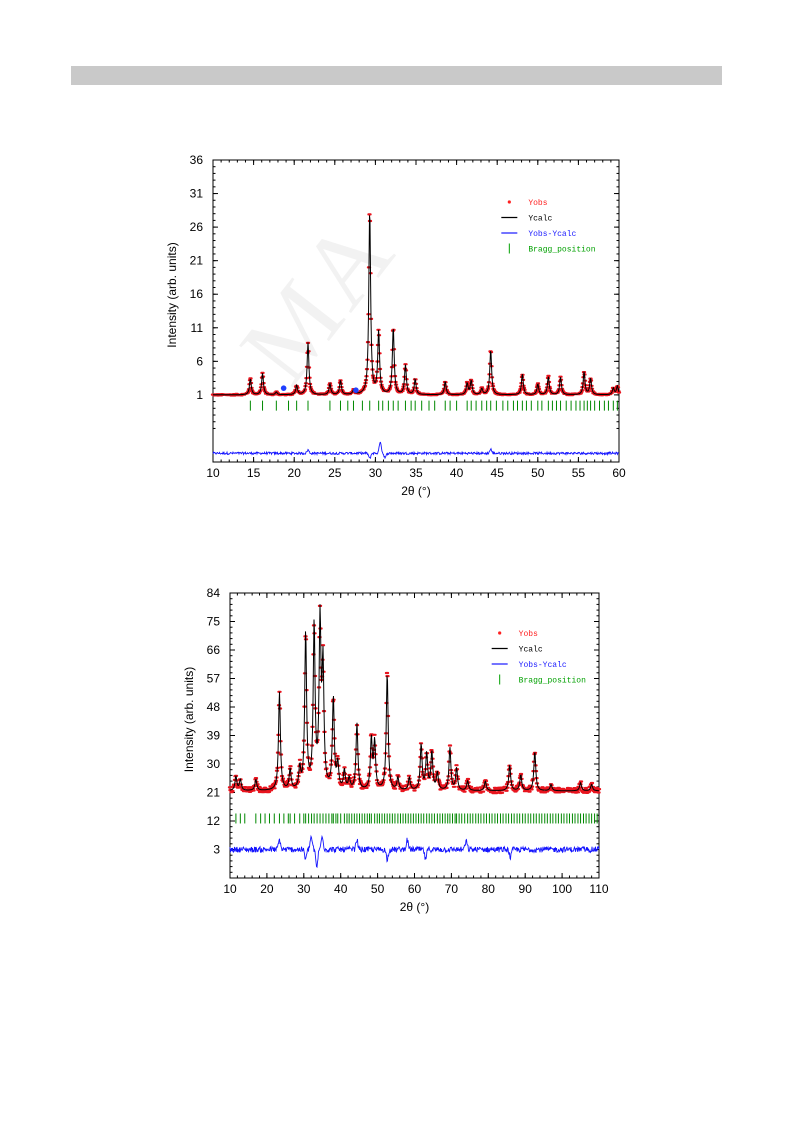 This screenshot has width=793, height=1123. I want to click on x-tick-label: 100, so click(562, 889).